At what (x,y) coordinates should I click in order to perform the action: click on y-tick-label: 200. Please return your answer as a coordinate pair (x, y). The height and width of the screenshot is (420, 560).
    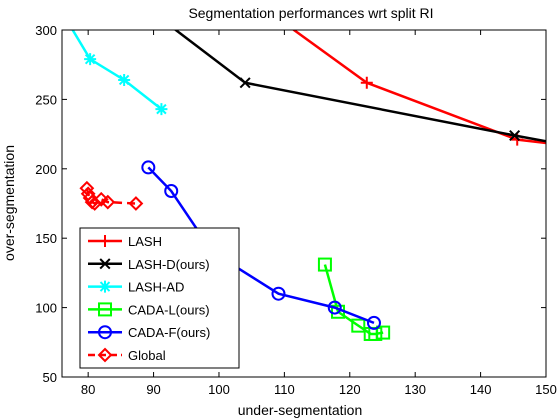
    Looking at the image, I should click on (46, 169).